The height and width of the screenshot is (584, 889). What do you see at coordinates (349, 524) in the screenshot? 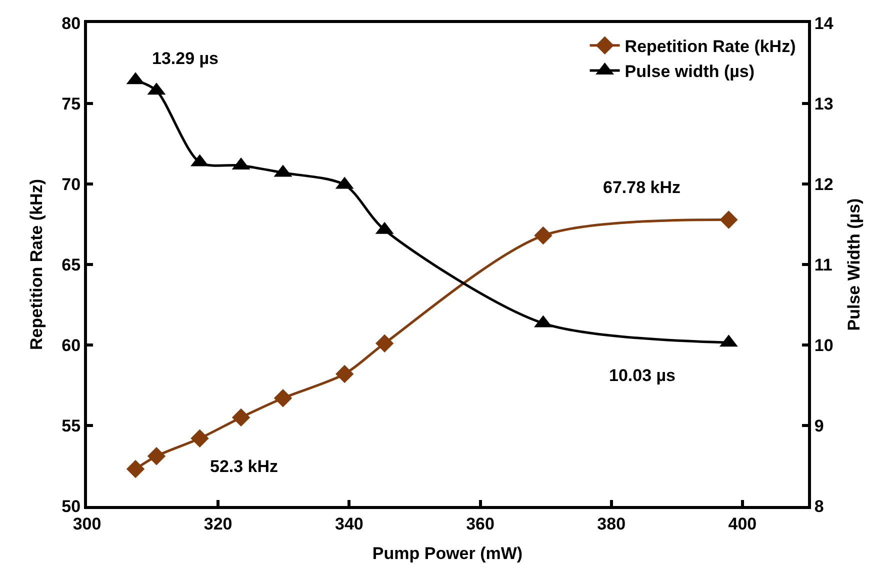
I see `x-tick-label: 340` at bounding box center [349, 524].